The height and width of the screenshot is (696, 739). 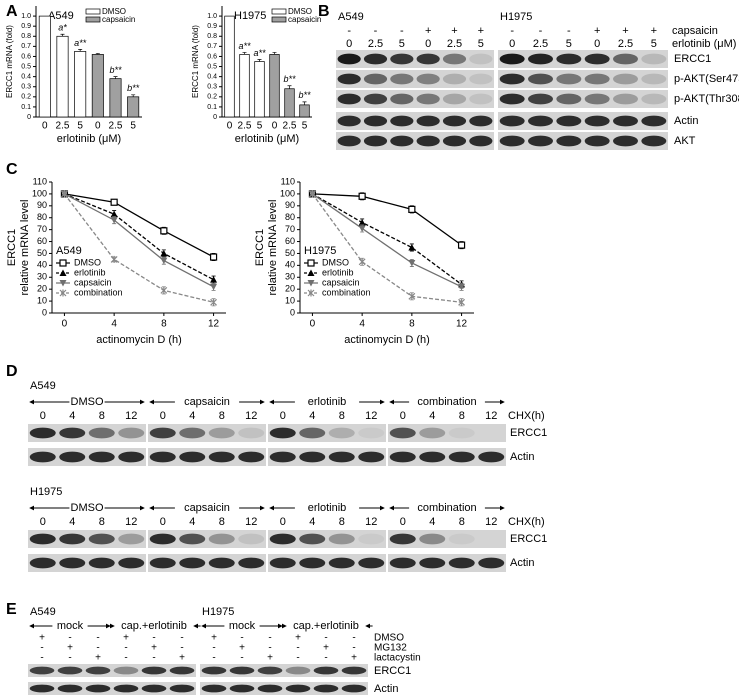 What do you see at coordinates (375, 44) in the screenshot?
I see `condition-value: 2.5` at bounding box center [375, 44].